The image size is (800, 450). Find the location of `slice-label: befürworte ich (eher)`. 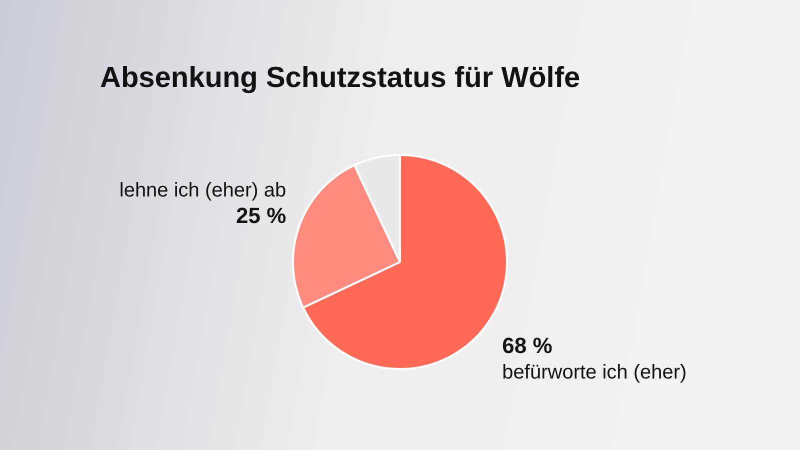

slice-label: befürworte ich (eher) is located at coordinates (594, 372).